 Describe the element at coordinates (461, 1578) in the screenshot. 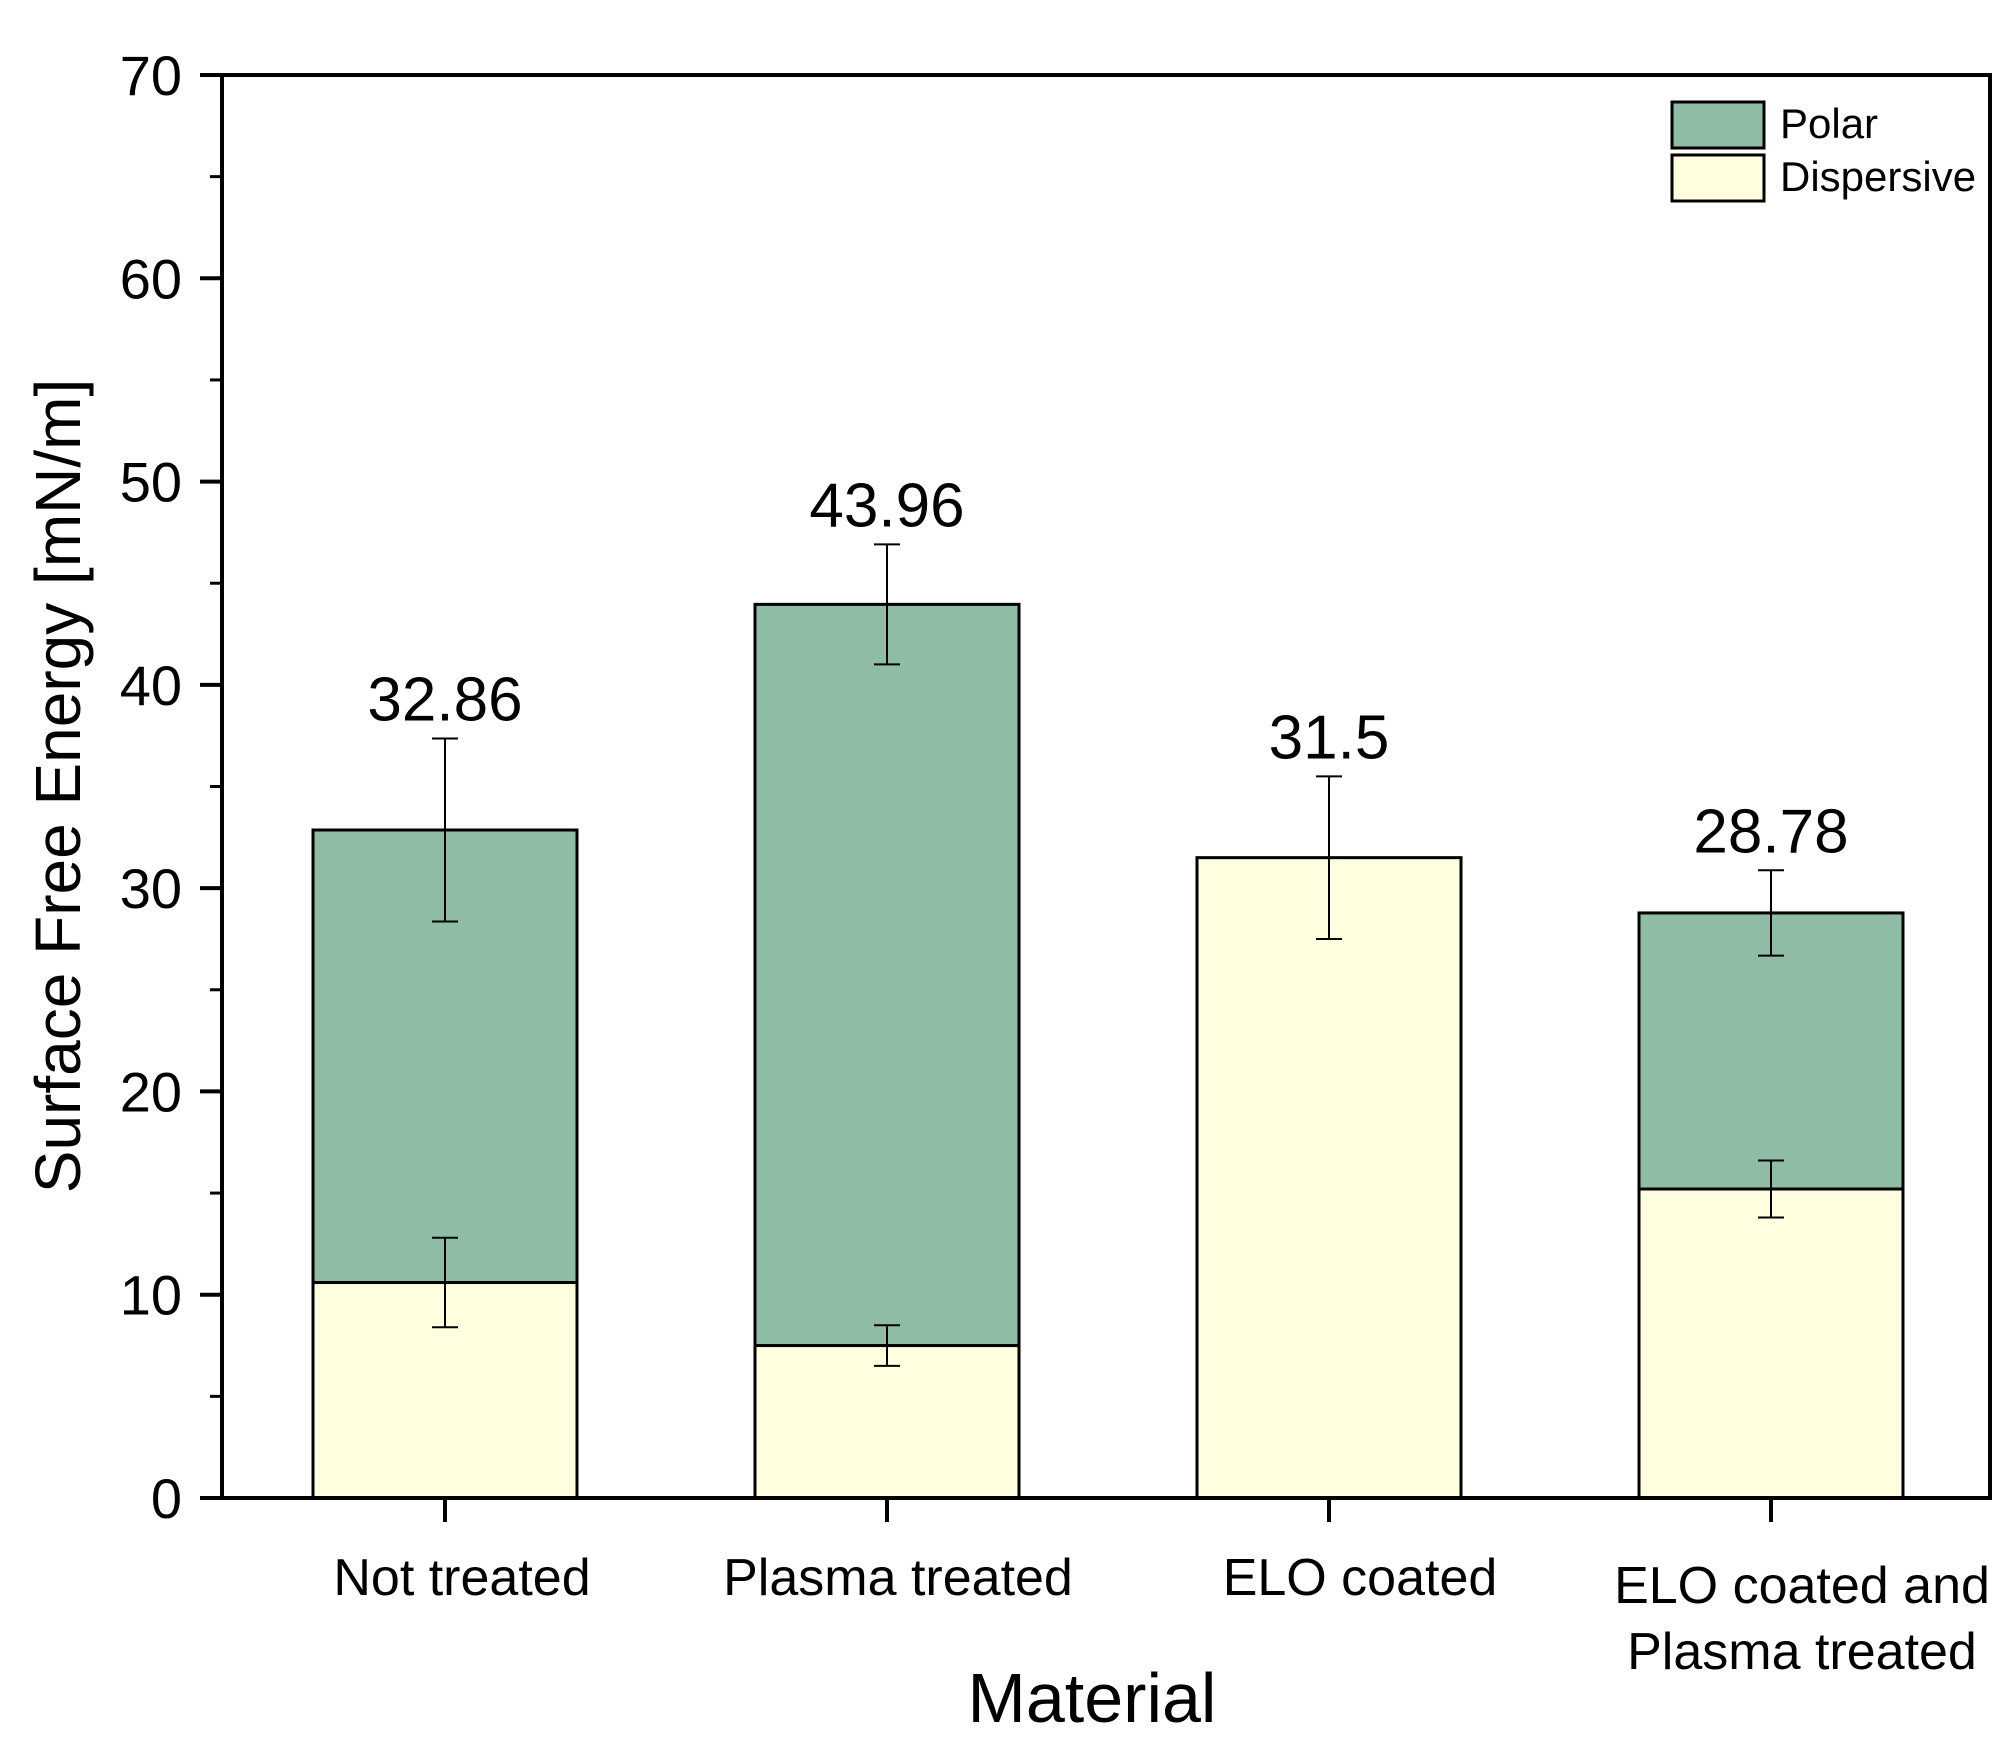

I see `x-category-label-0-0: Not treated` at that location.